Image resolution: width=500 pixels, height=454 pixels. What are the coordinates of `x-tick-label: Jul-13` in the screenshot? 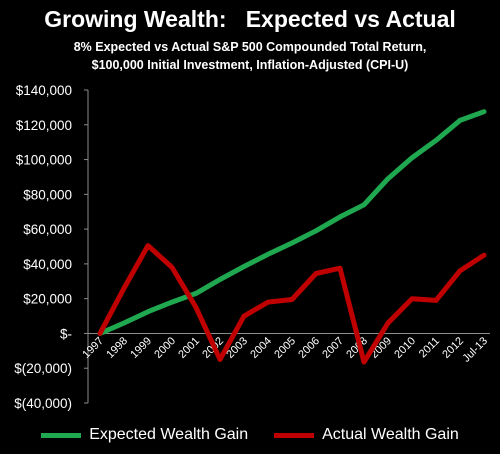 It's located at (475, 350).